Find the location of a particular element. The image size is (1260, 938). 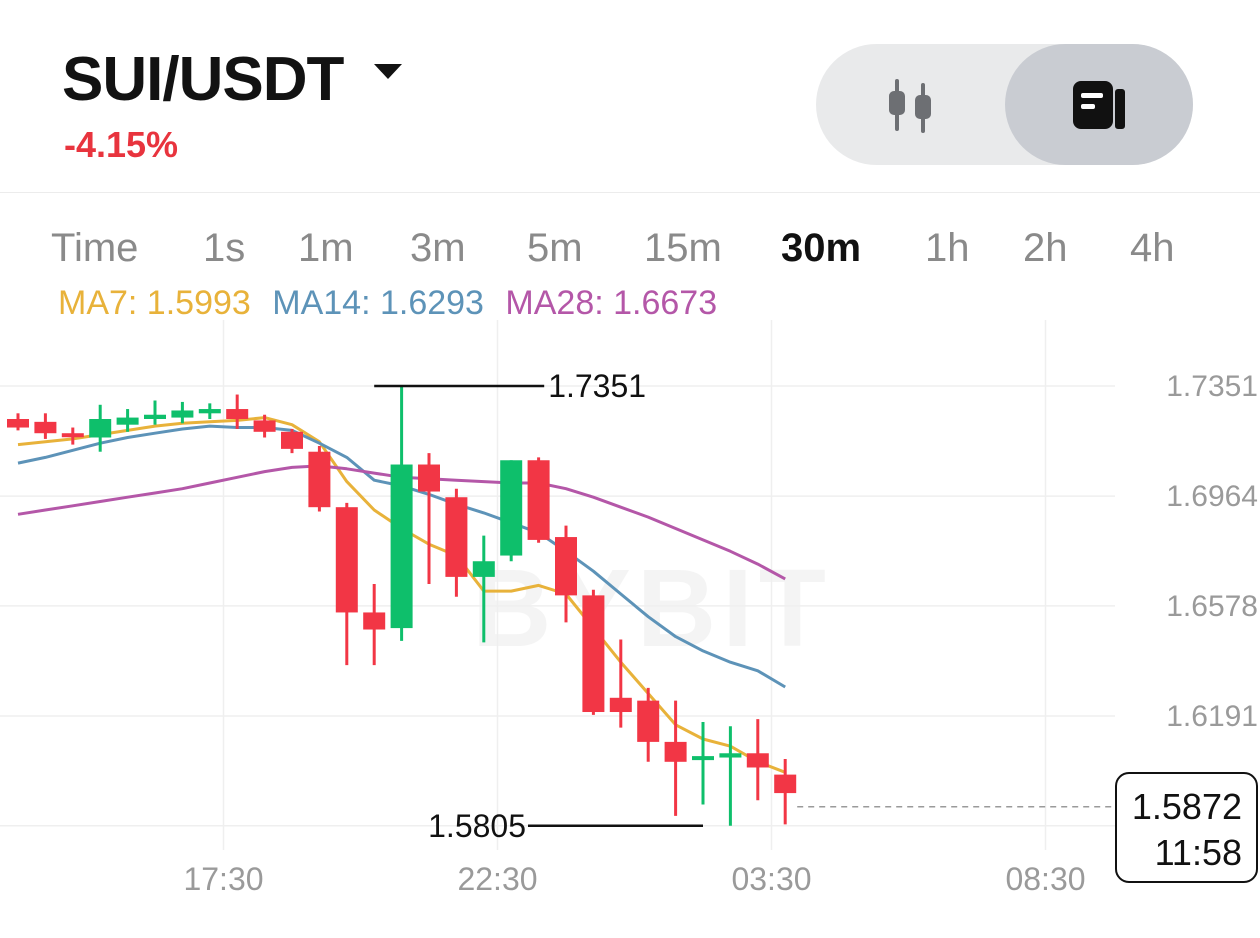

timeframe-time: Time is located at coordinates (95, 248).